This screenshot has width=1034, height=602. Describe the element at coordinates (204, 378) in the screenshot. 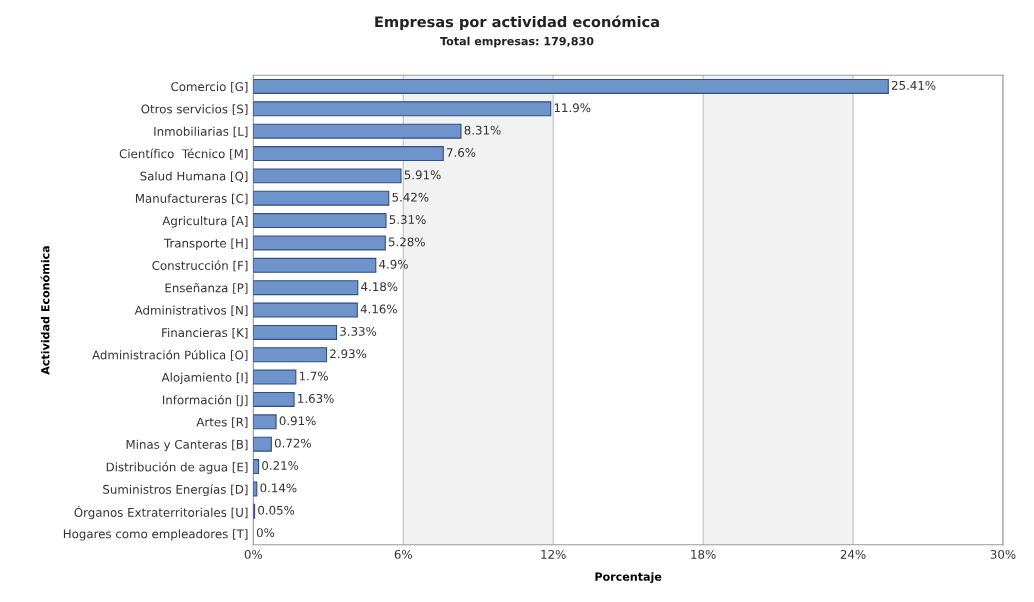

I see `y-tick-label: Alojamiento [I]` at that location.